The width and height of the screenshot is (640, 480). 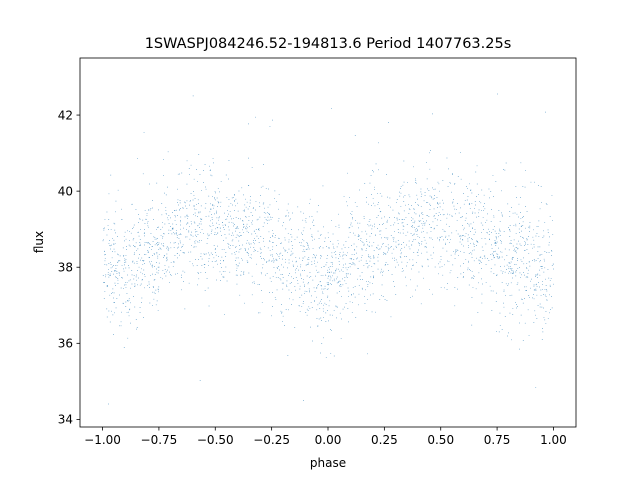 I want to click on y-tick-label: 42, so click(x=65, y=115).